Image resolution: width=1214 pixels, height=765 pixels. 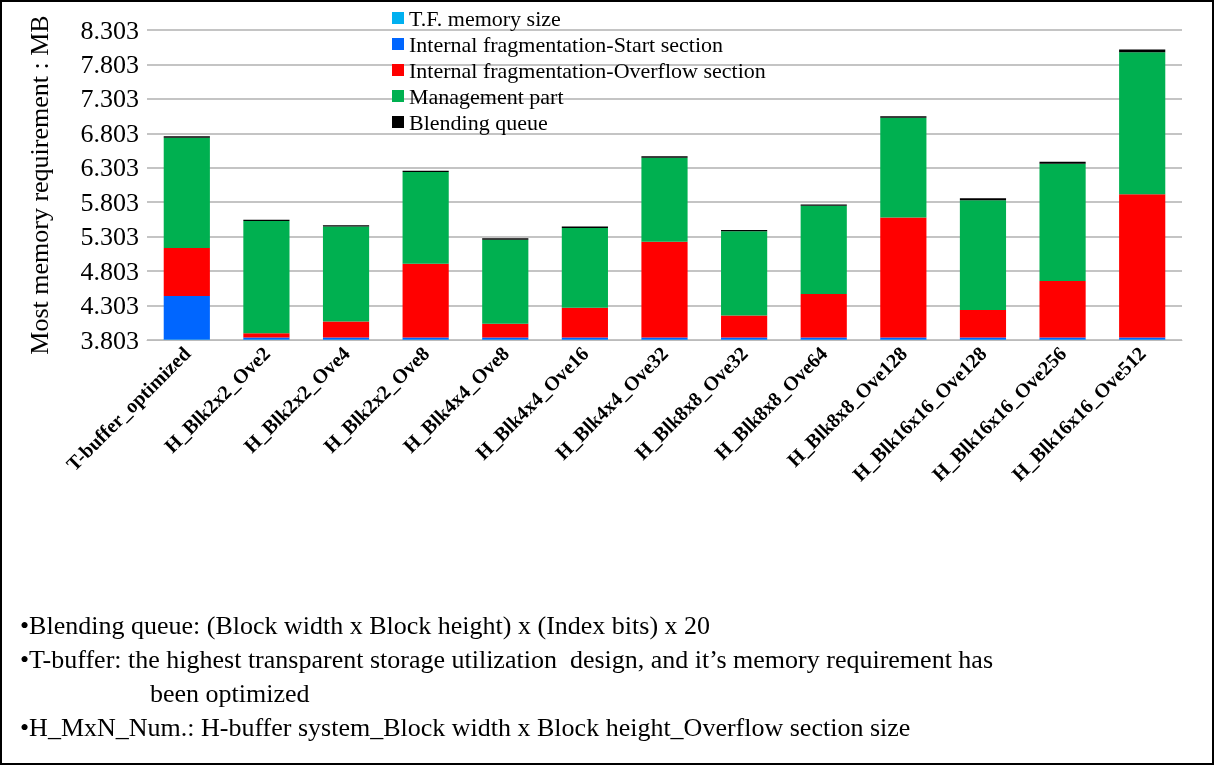 I want to click on text: •H_MxN_Num.: H-buffer system_Block width x Block height_Overflow section size, so click(x=466, y=728).